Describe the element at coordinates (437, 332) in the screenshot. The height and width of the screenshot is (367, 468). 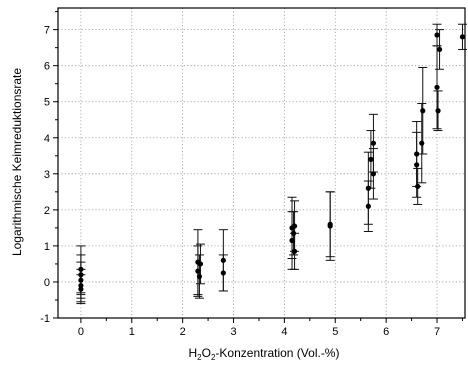
I see `x-tick-label: 7` at that location.